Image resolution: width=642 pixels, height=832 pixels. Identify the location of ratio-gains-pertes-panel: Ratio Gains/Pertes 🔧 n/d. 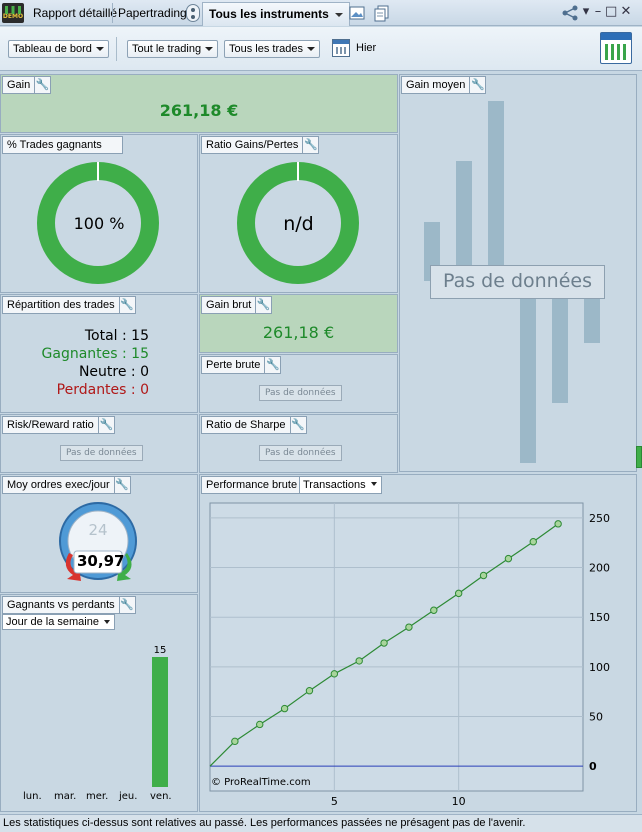
(298, 213).